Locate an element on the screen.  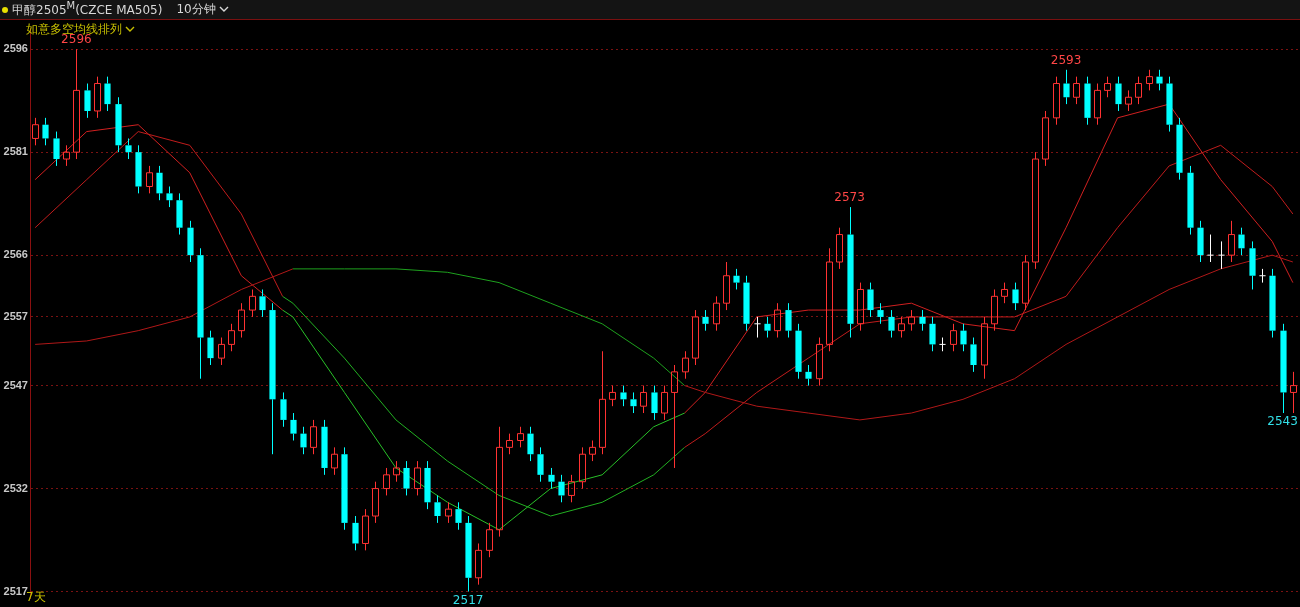
y-tick-label: 2596 is located at coordinates (15, 48).